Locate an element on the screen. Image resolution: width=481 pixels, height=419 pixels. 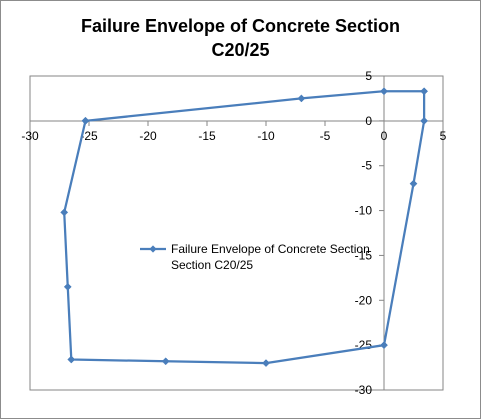
x-tick-label: -25 is located at coordinates (89, 136).